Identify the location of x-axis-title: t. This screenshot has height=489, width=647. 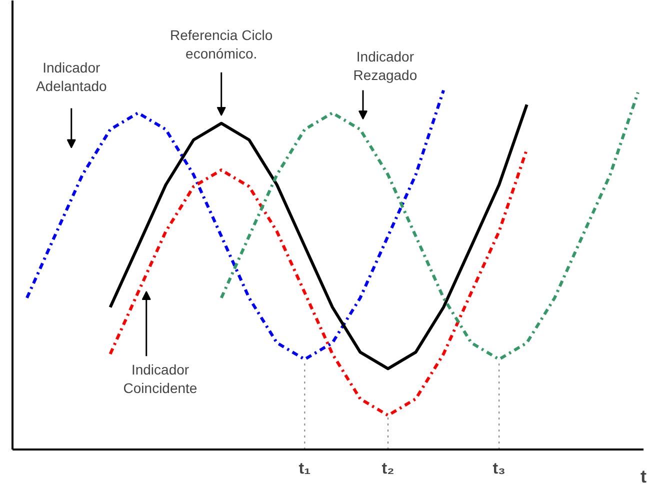
(643, 476).